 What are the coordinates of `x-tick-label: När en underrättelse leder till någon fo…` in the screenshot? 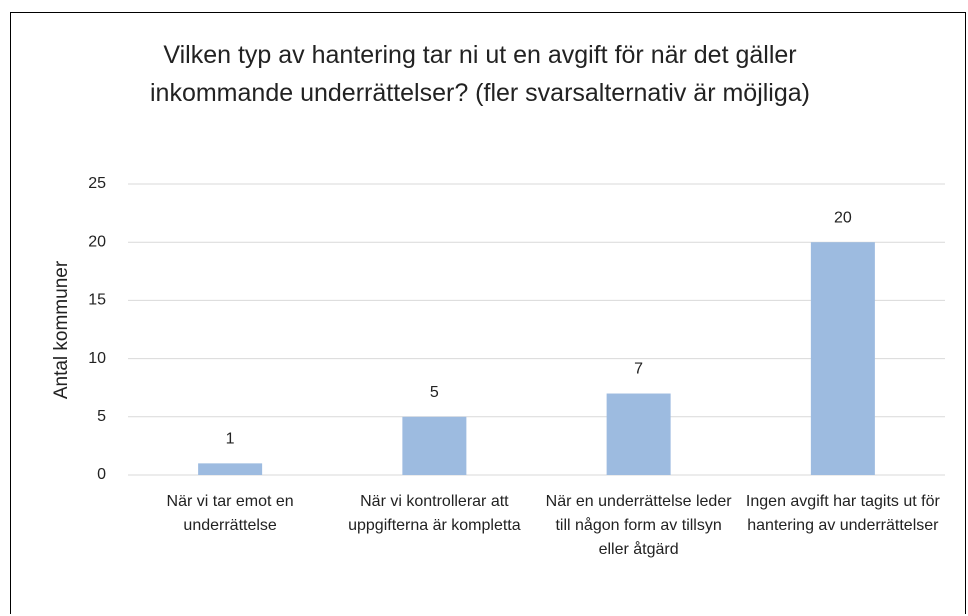 It's located at (638, 525).